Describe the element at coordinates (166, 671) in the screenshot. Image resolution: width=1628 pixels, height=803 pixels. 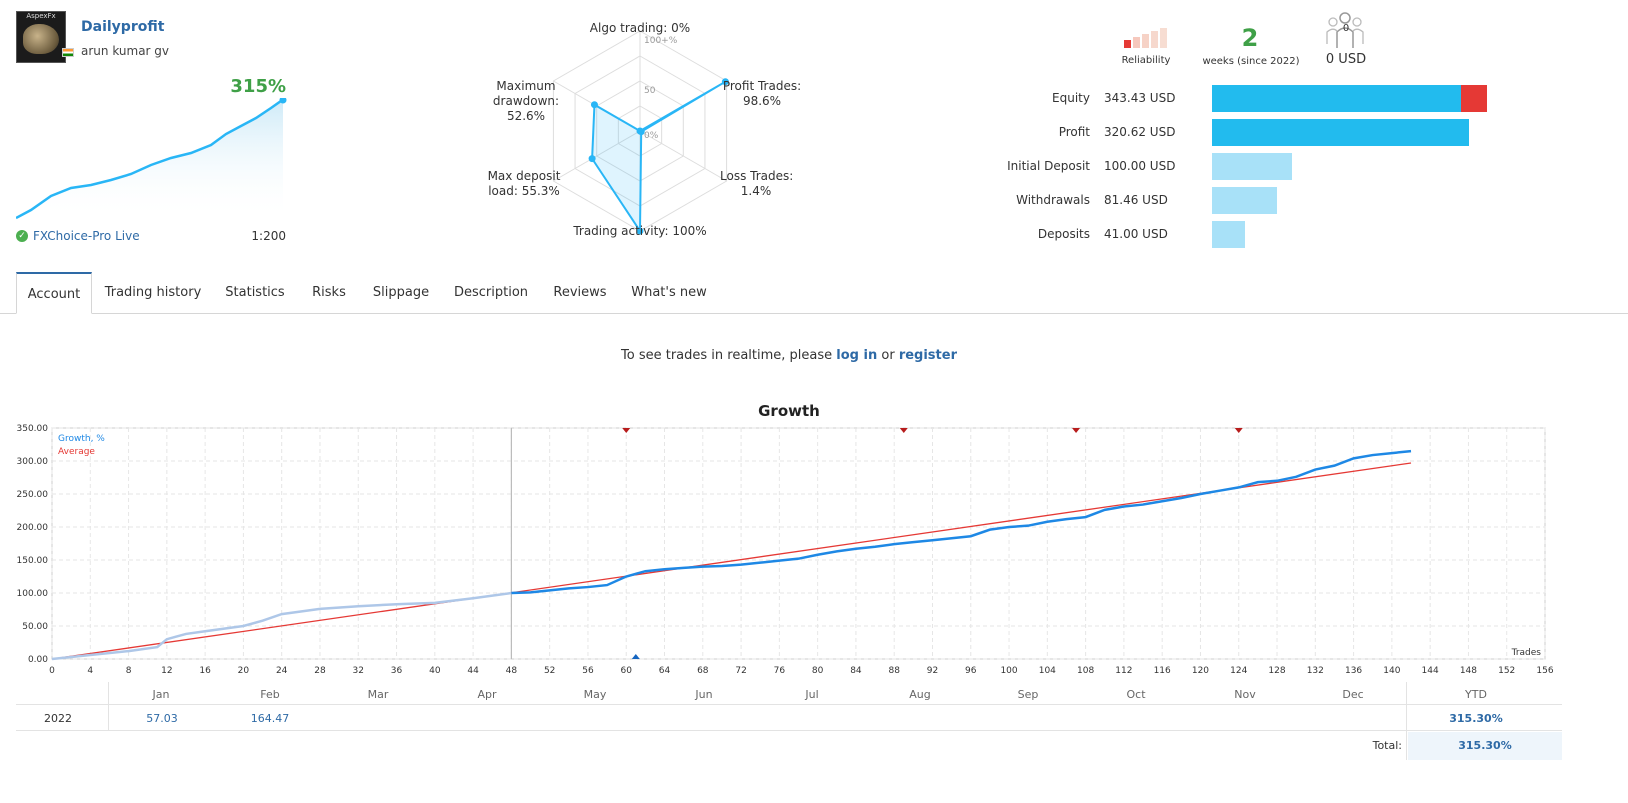
I see `x-tick-label: 12` at that location.